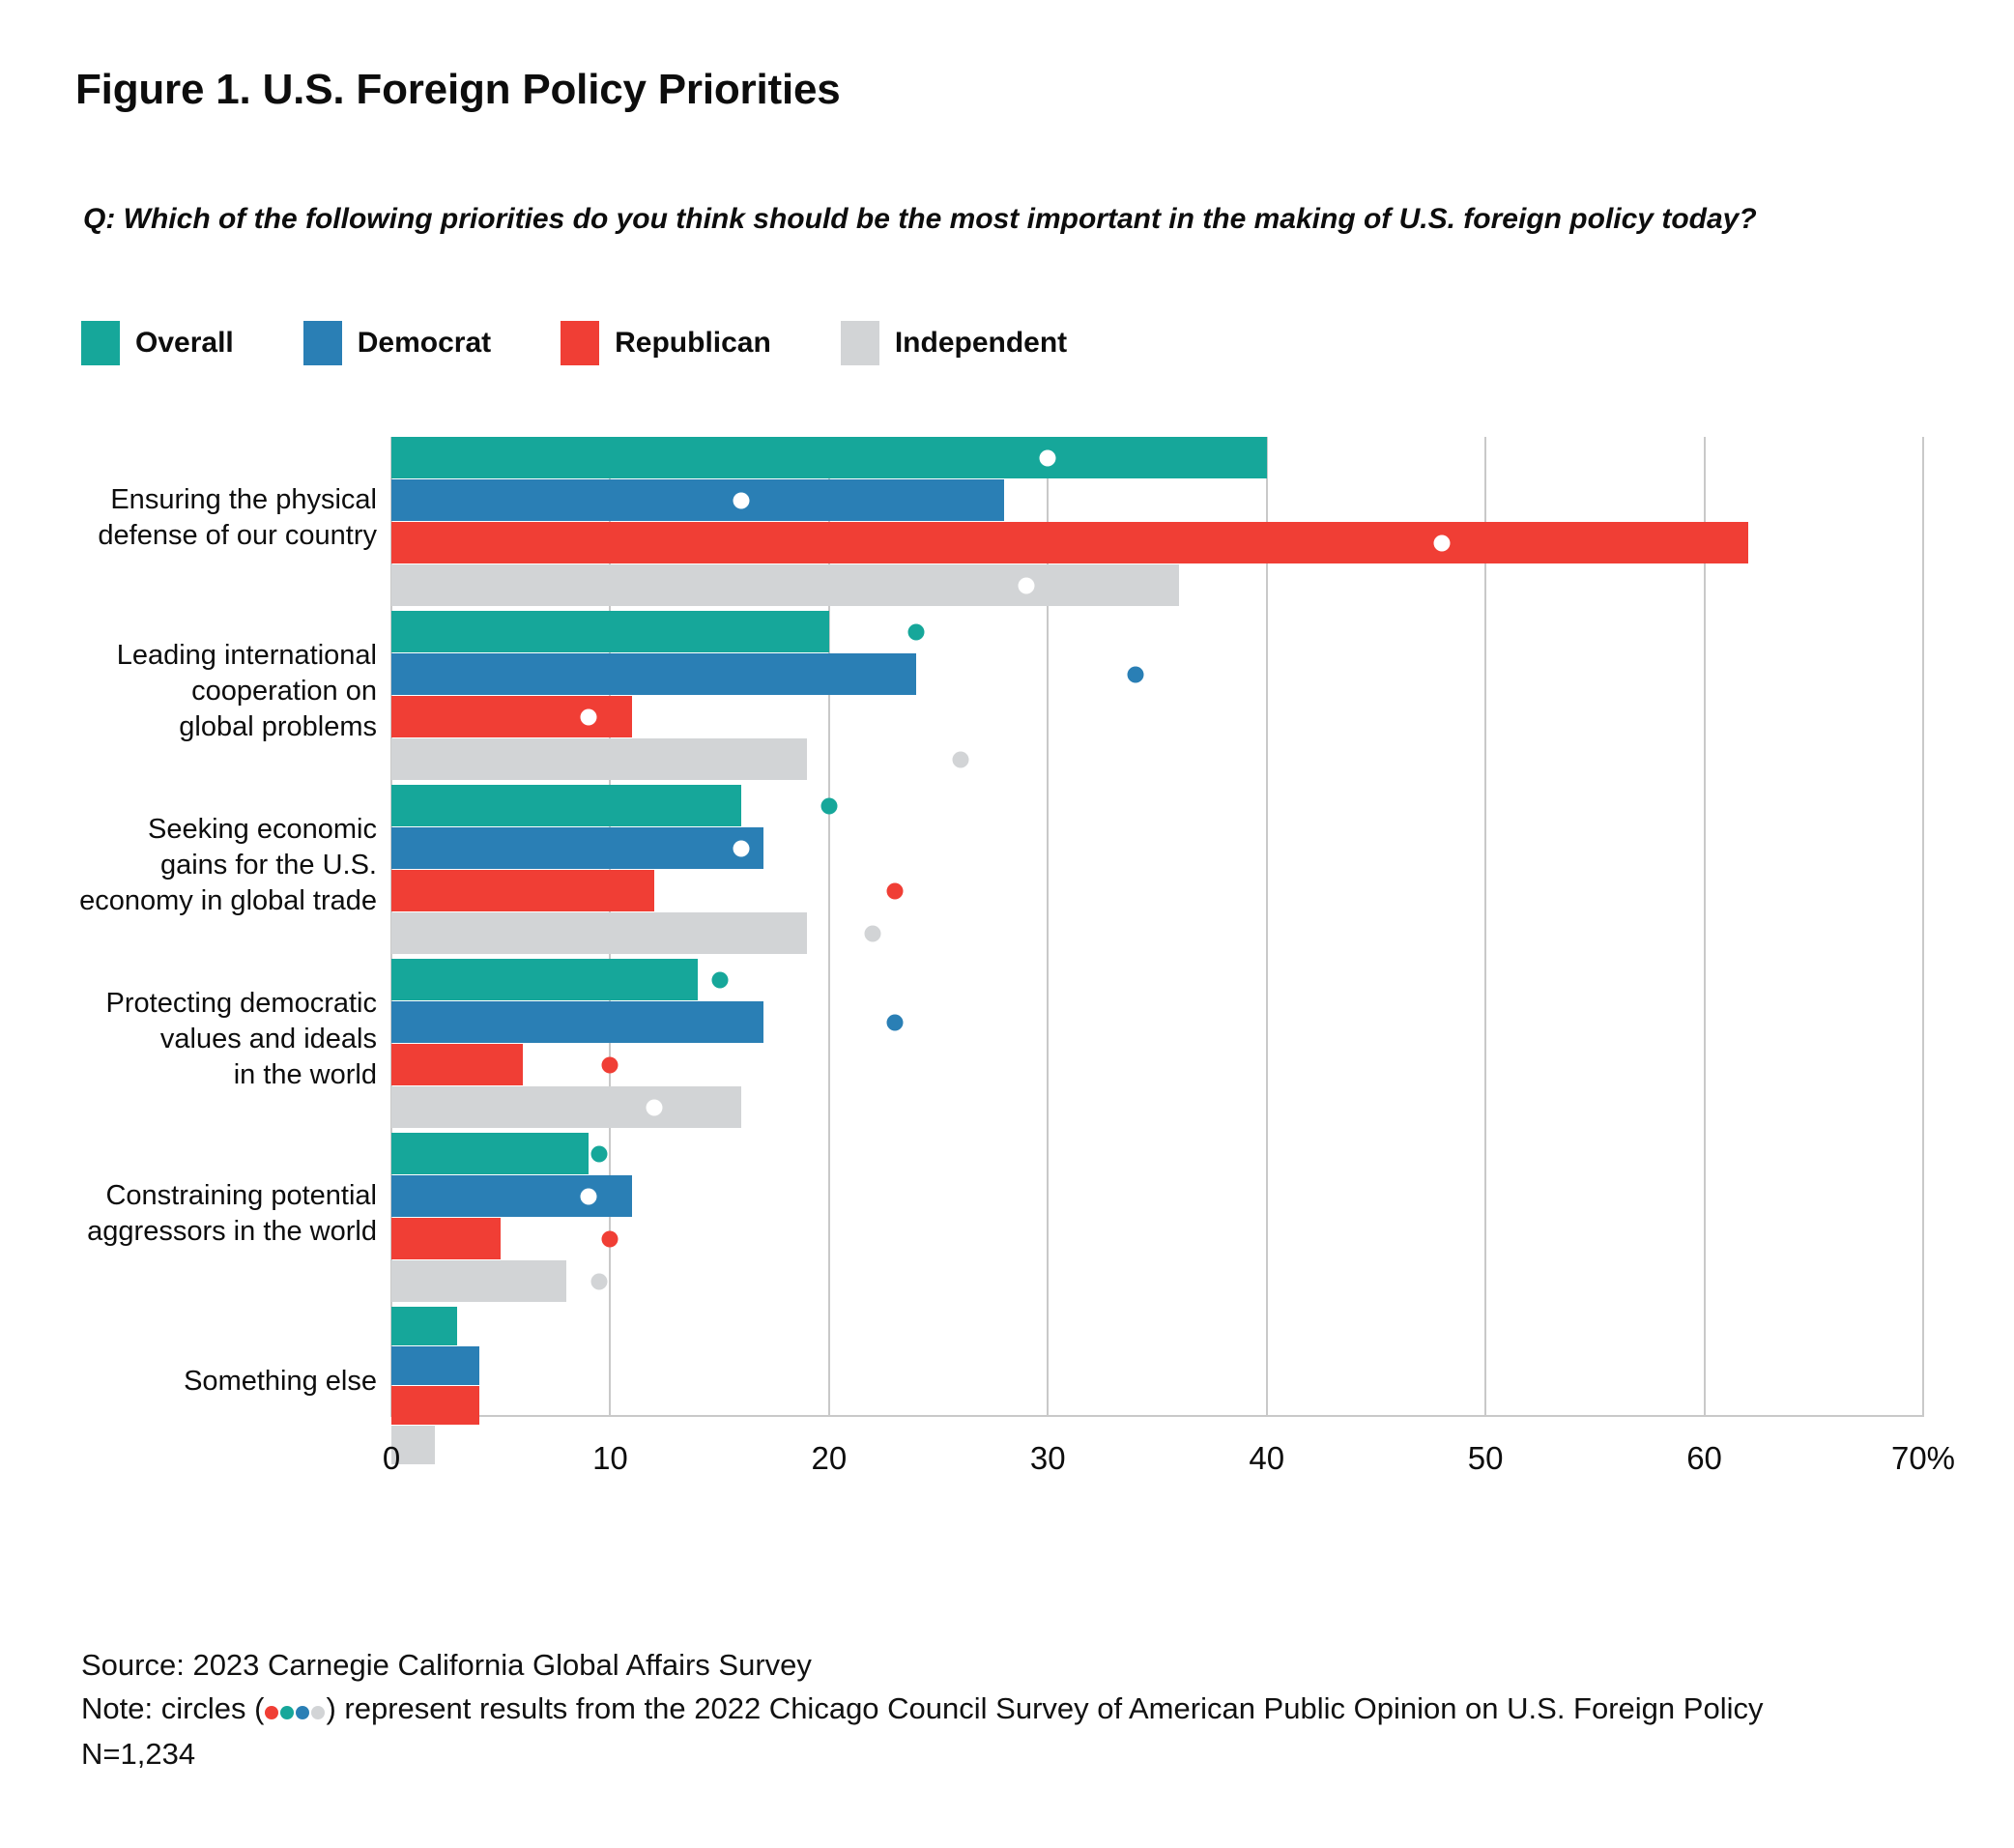 The width and height of the screenshot is (2014, 1848). What do you see at coordinates (1485, 1458) in the screenshot?
I see `x-tick-label-50: 50` at bounding box center [1485, 1458].